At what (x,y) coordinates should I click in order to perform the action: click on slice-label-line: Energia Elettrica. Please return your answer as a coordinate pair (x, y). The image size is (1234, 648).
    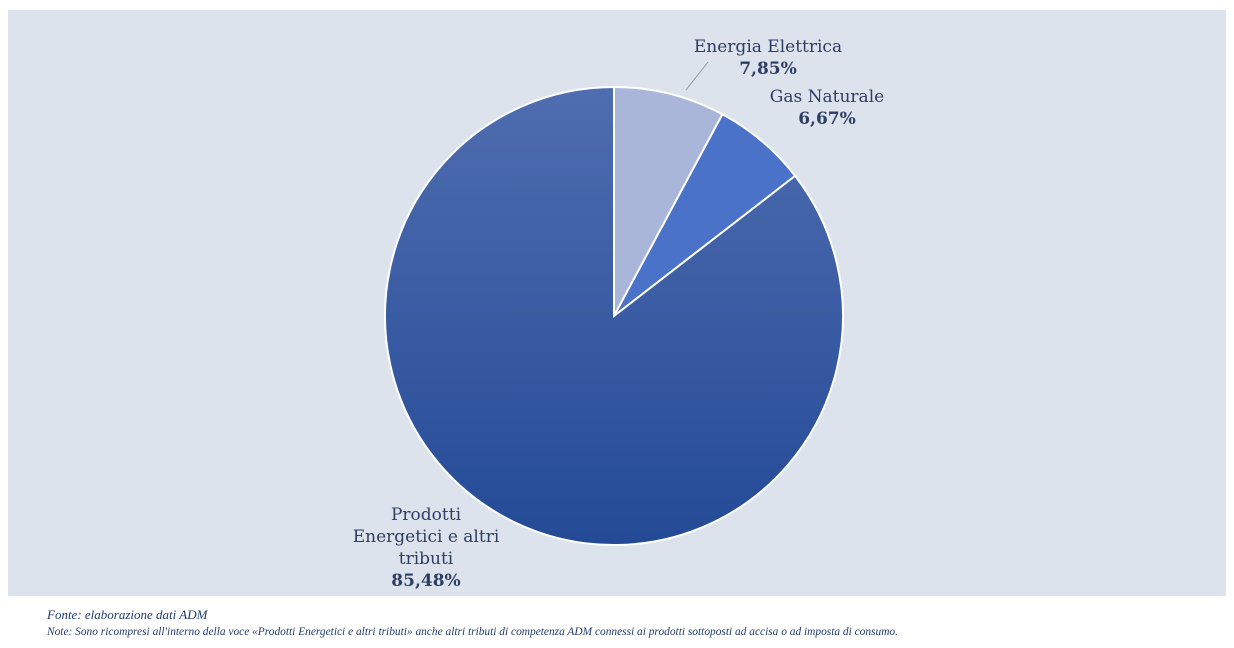
    Looking at the image, I should click on (768, 47).